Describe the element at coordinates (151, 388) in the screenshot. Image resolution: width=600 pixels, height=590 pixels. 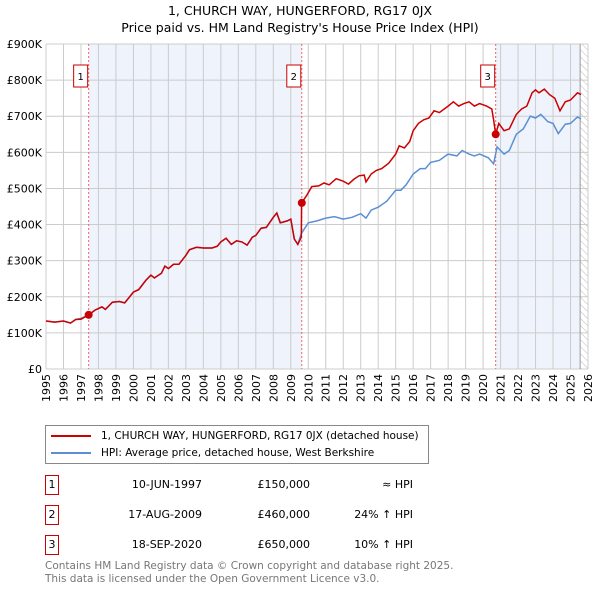
I see `x-tick-label: 2001` at that location.